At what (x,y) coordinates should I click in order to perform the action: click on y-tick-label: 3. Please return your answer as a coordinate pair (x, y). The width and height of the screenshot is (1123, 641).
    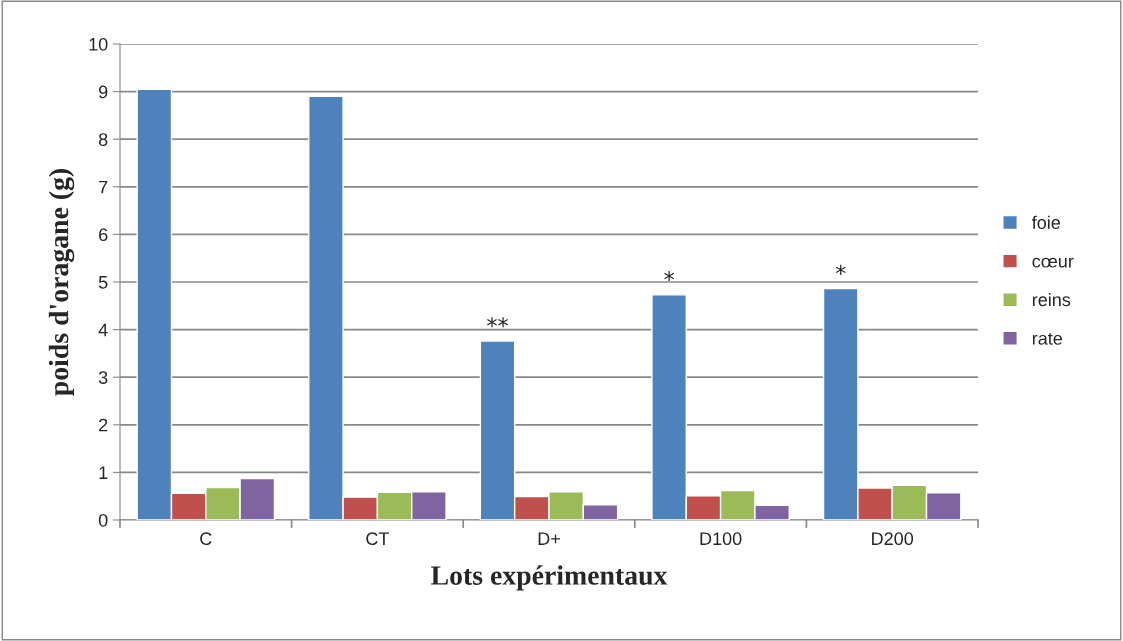
    Looking at the image, I should click on (103, 377).